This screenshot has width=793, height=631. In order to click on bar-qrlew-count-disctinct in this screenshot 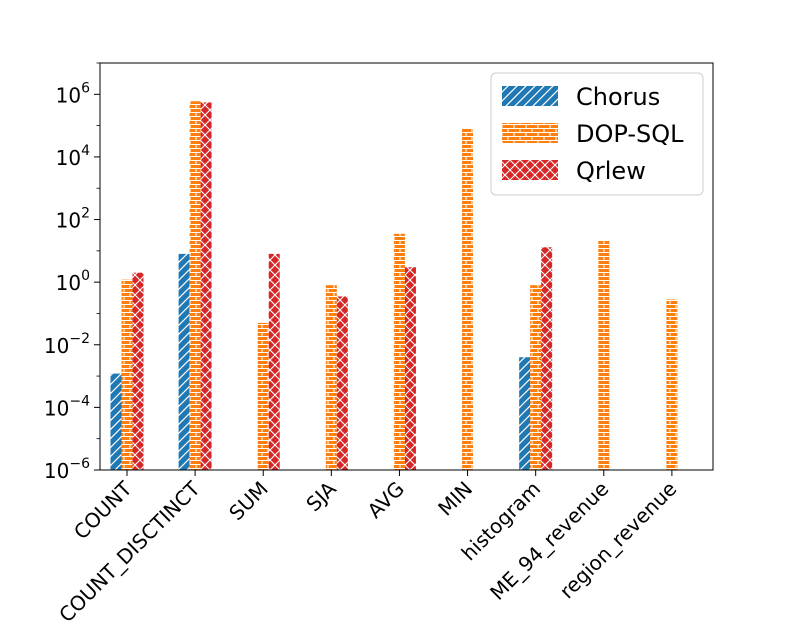, I will do `click(206, 286)`.